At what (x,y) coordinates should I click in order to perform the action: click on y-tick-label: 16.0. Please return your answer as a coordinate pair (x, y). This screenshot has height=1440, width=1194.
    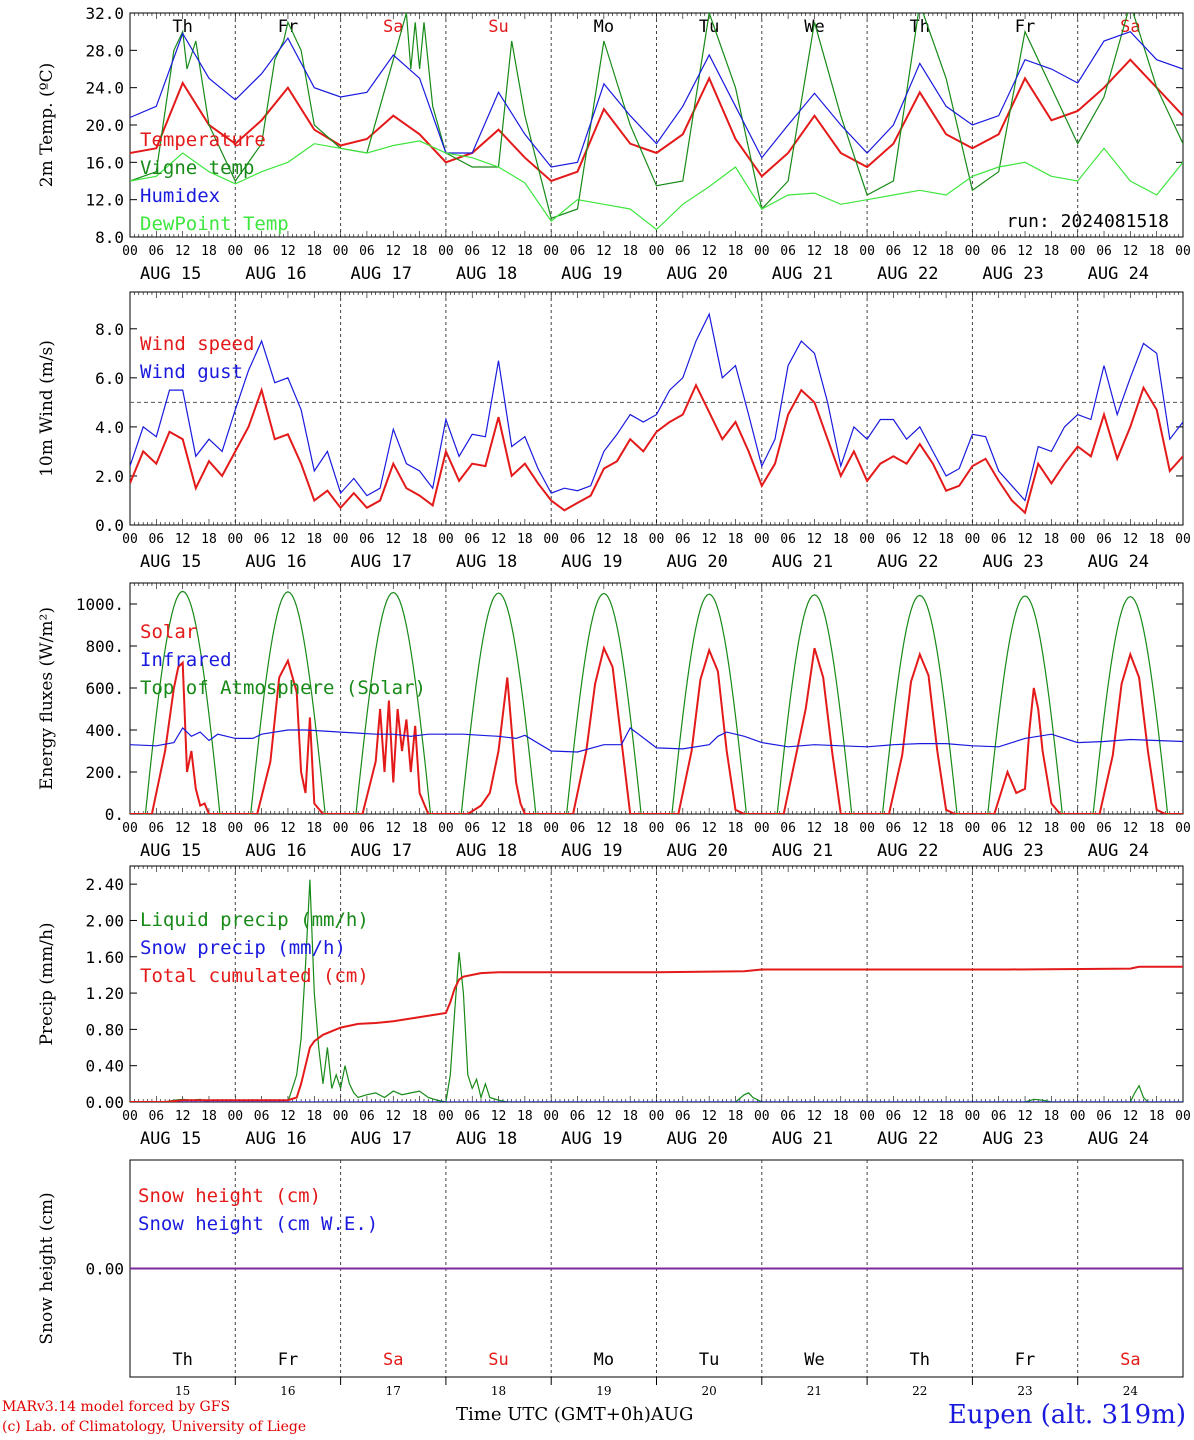
    Looking at the image, I should click on (104, 162).